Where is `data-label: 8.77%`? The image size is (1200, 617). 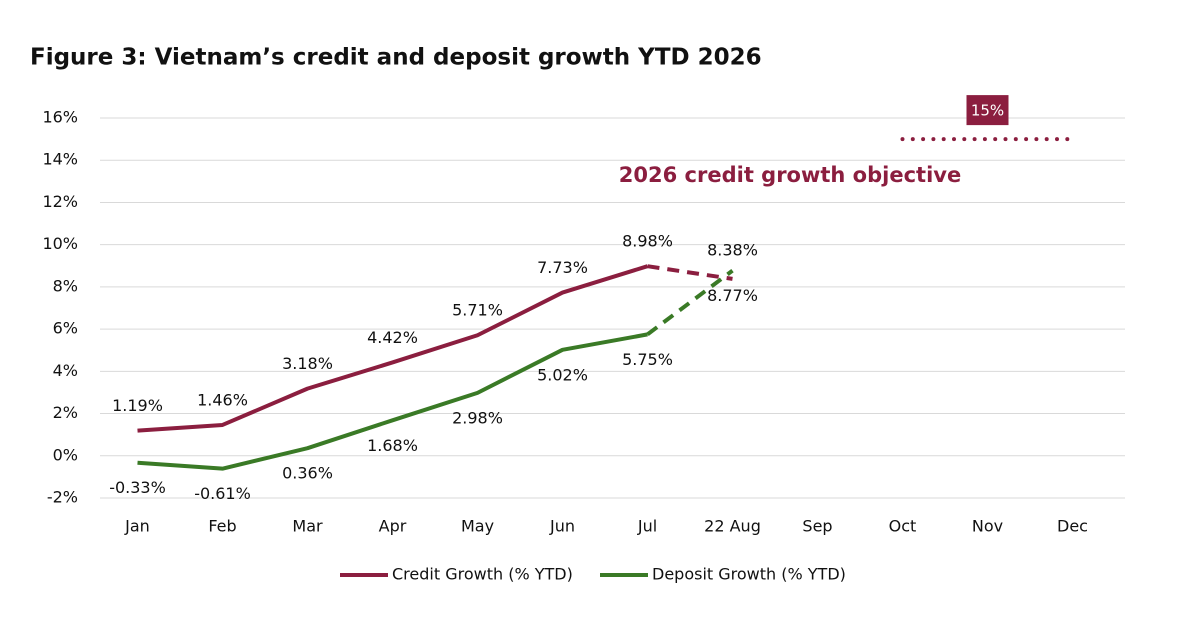 data-label: 8.77% is located at coordinates (732, 295).